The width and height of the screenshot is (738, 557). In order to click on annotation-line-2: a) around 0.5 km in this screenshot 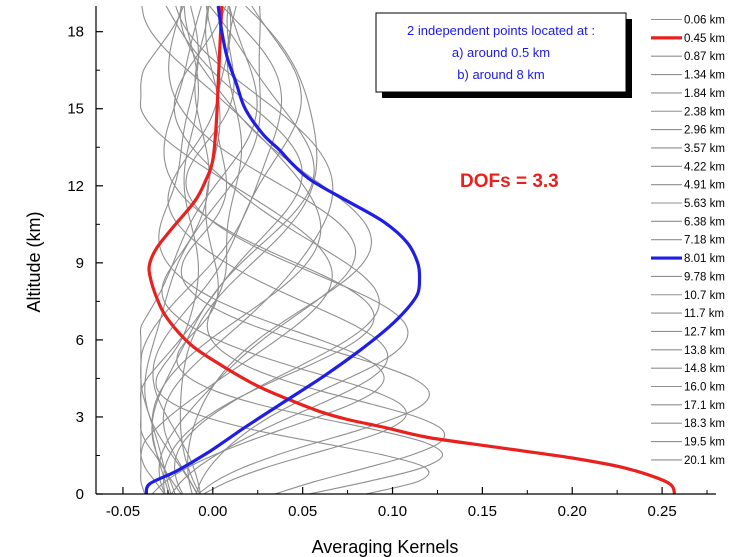, I will do `click(501, 52)`.